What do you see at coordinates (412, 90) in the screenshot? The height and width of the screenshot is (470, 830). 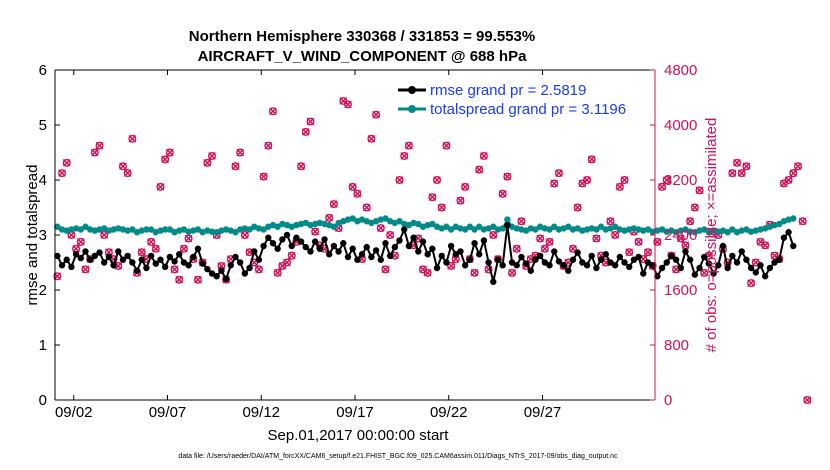 I see `legend-rmse-marker` at bounding box center [412, 90].